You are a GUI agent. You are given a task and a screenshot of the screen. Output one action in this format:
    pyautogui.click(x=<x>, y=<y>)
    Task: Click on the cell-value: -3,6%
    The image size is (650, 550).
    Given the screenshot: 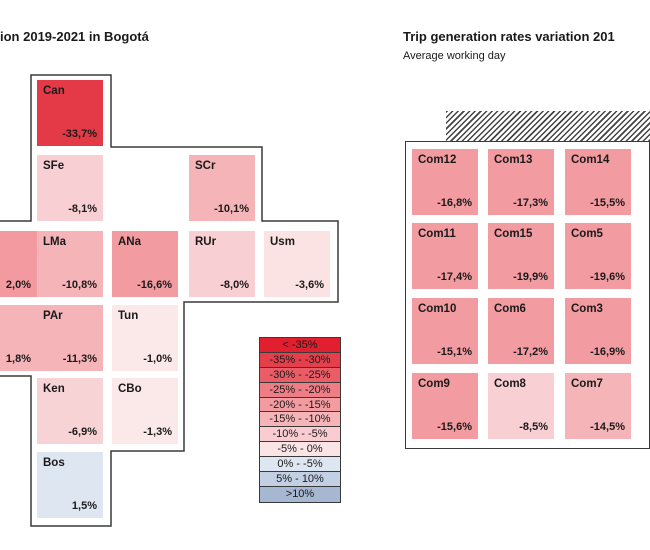 What is the action you would take?
    pyautogui.click(x=309, y=285)
    